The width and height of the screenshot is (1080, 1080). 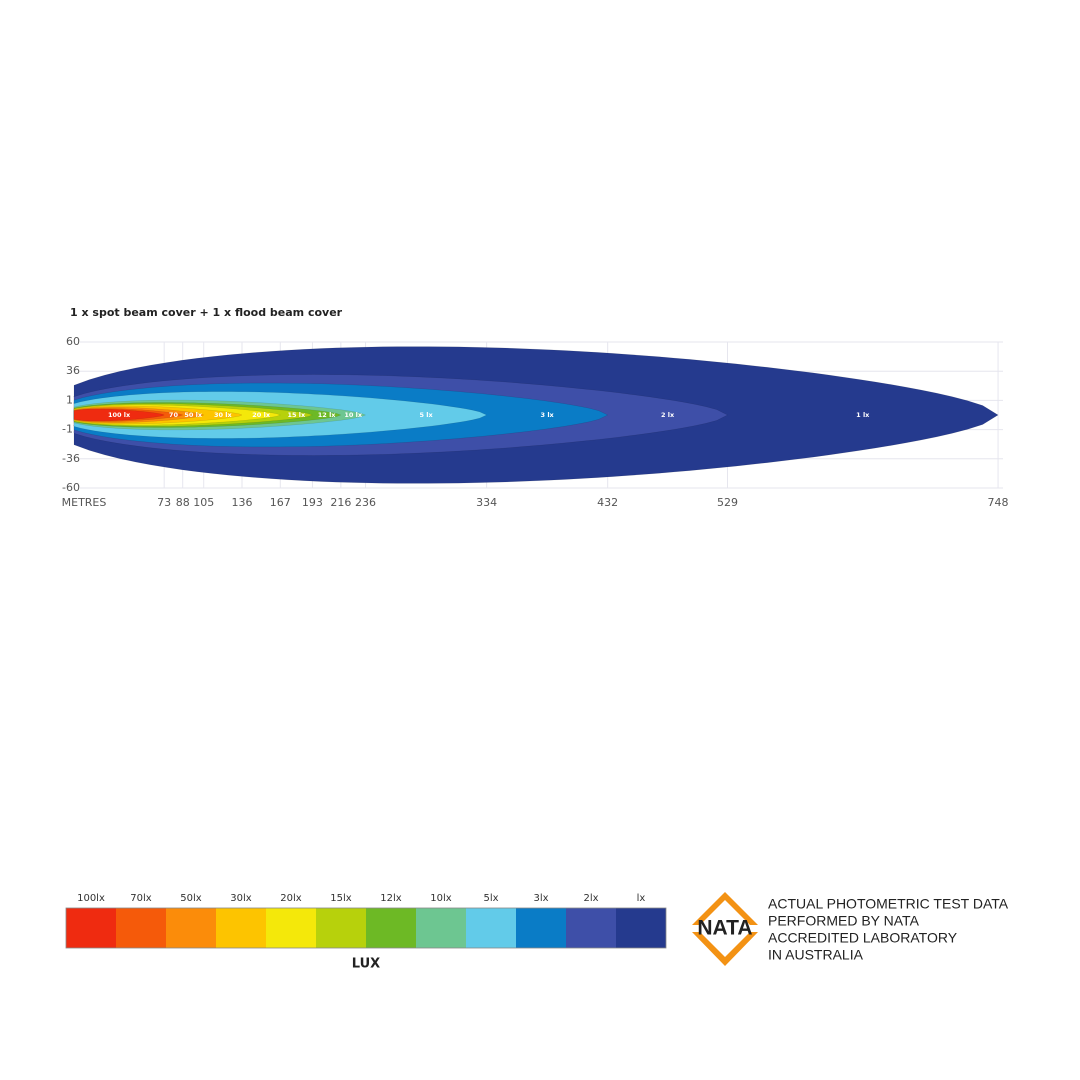 I want to click on x-tick-label: 334, so click(x=486, y=502).